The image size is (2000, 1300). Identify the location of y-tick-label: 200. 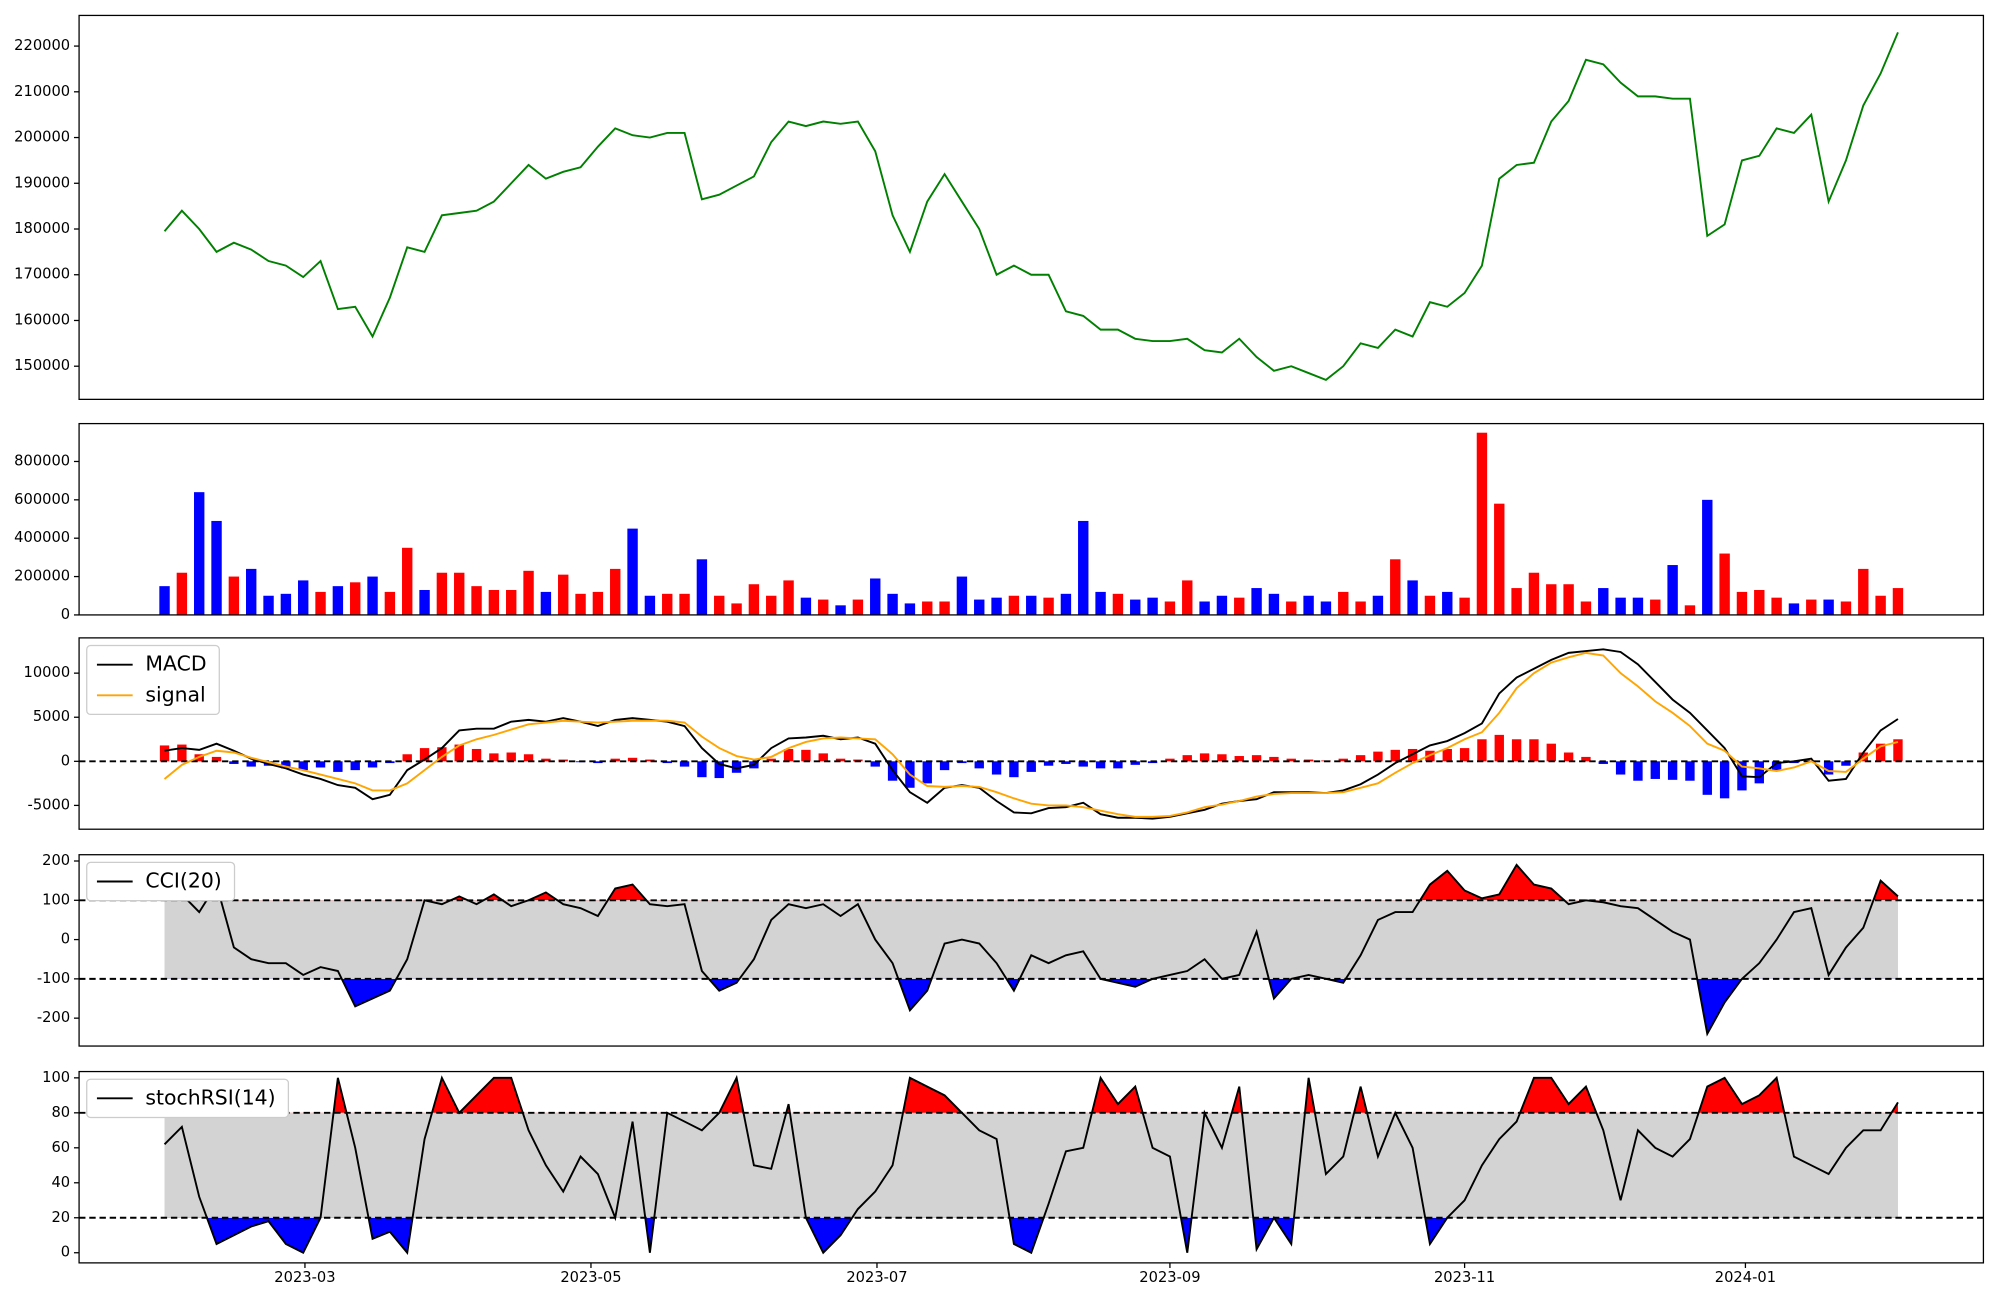
(56, 860).